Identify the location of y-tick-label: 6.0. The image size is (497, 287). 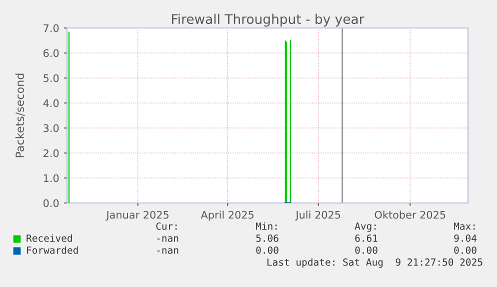
(51, 53).